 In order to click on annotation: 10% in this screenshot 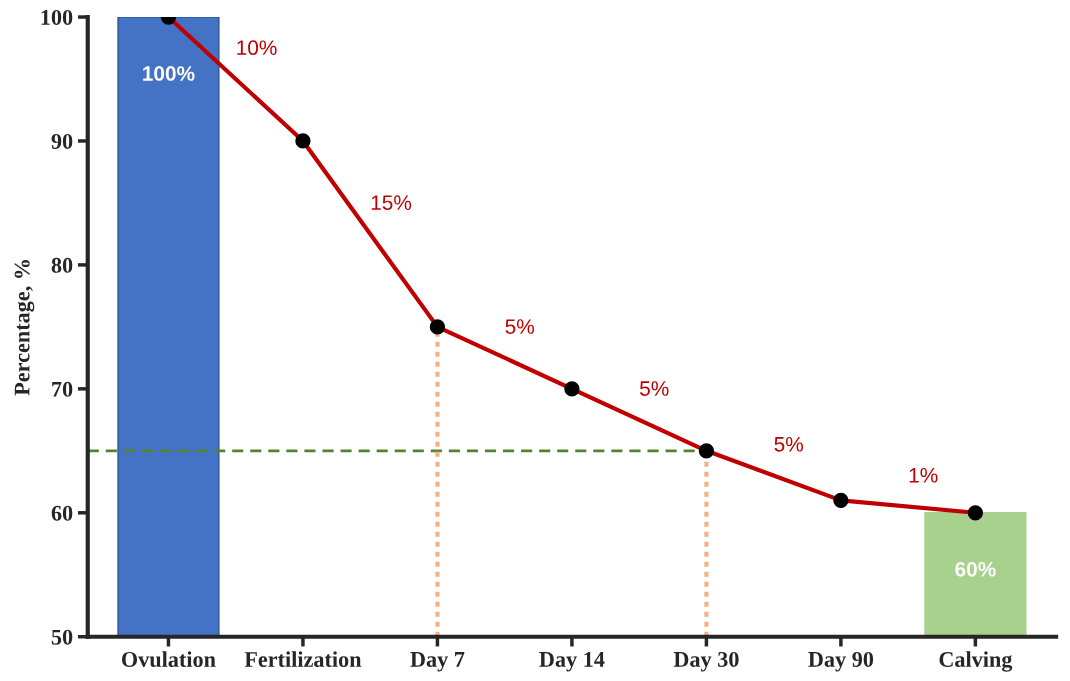, I will do `click(257, 48)`.